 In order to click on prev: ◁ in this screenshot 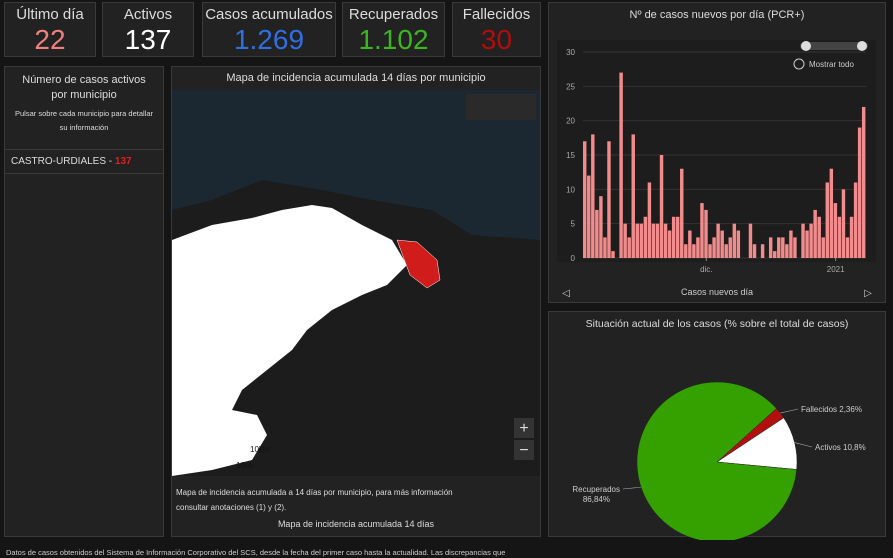, I will do `click(566, 293)`.